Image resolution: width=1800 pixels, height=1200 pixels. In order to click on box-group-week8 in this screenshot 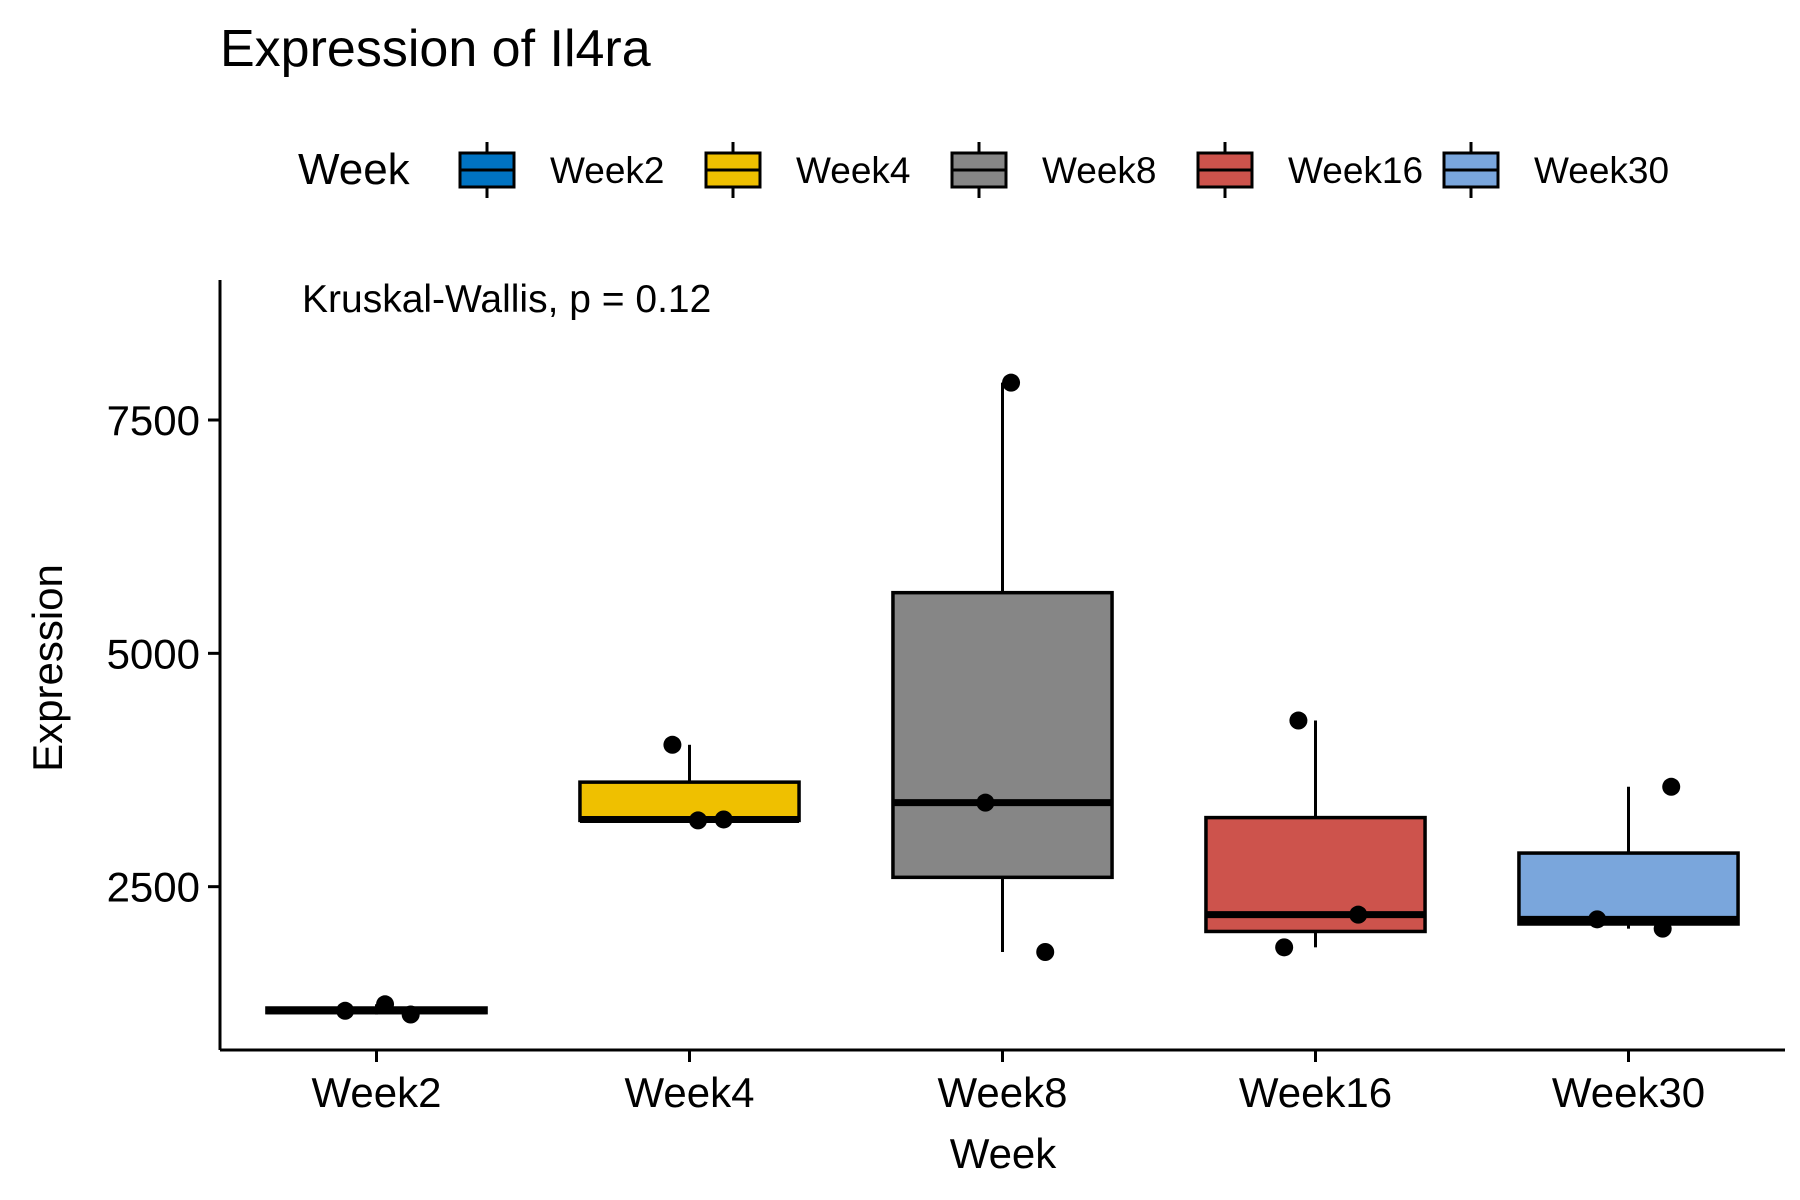, I will do `click(1002, 667)`.